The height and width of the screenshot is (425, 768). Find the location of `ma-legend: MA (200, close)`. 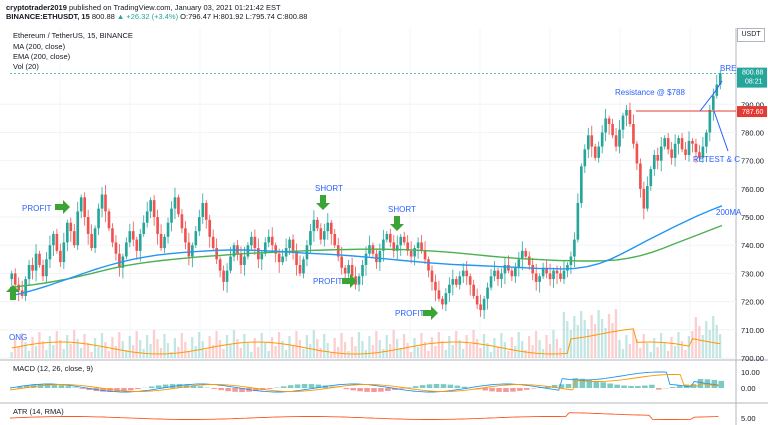

ma-legend: MA (200, close) is located at coordinates (39, 46).